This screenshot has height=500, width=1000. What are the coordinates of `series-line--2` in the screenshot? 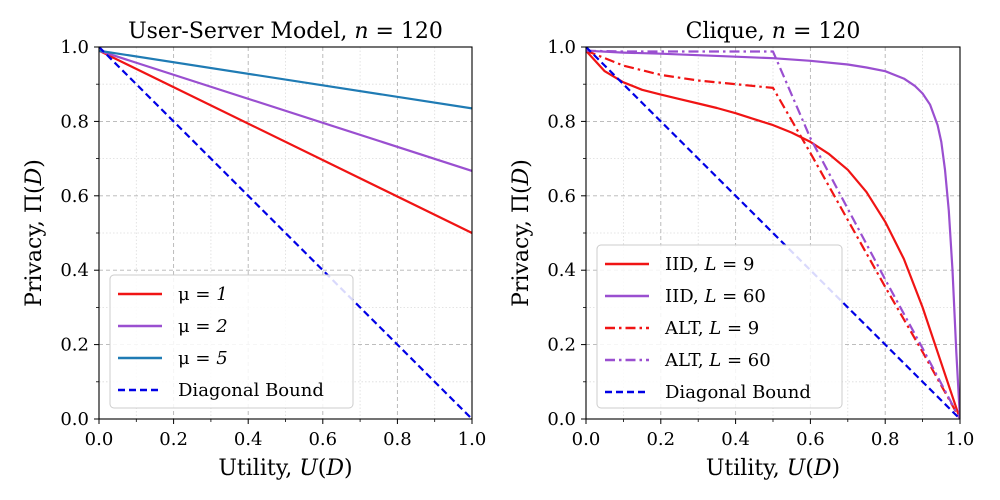 It's located at (285, 110).